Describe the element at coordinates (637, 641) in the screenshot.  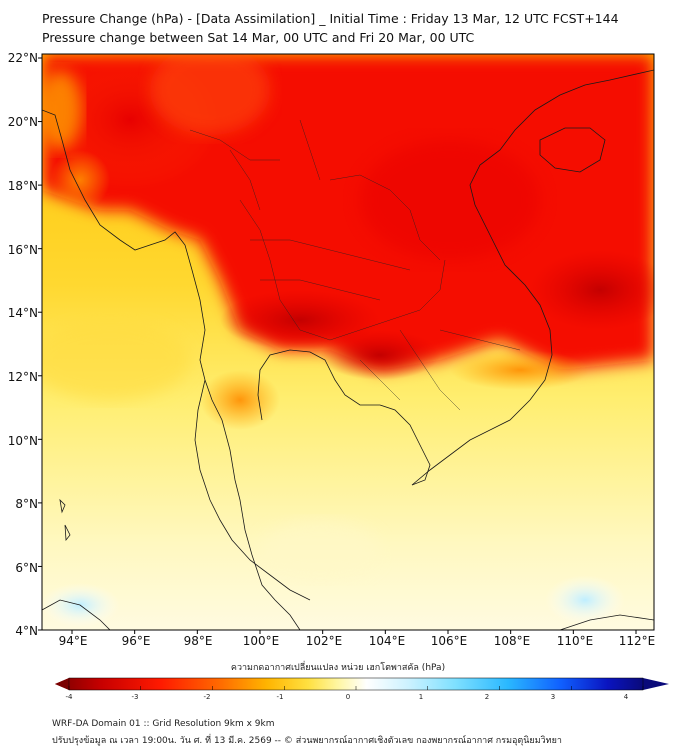
I see `lon-label: 112°E` at that location.